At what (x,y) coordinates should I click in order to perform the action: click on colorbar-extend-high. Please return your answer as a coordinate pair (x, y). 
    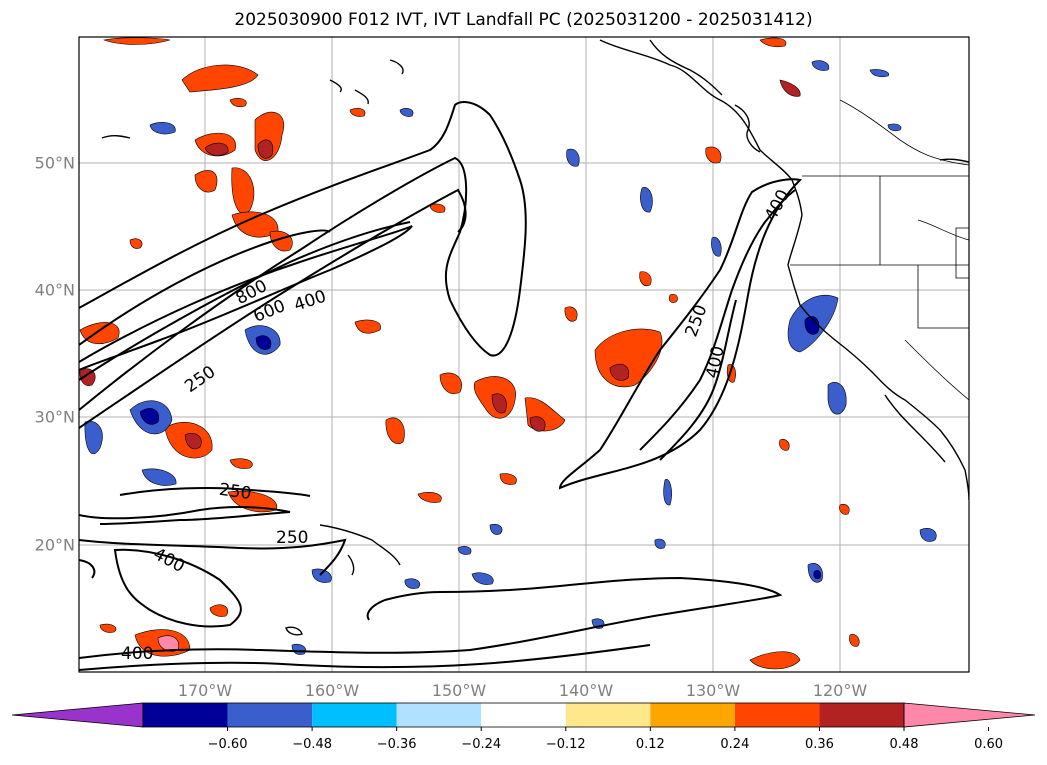
    Looking at the image, I should click on (969, 715).